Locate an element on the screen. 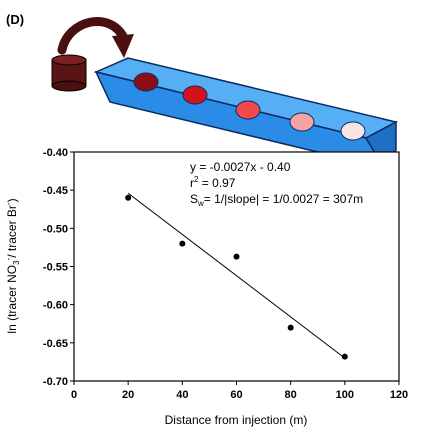 This screenshot has height=439, width=422. y-tick-label: -0.65 is located at coordinates (55, 344).